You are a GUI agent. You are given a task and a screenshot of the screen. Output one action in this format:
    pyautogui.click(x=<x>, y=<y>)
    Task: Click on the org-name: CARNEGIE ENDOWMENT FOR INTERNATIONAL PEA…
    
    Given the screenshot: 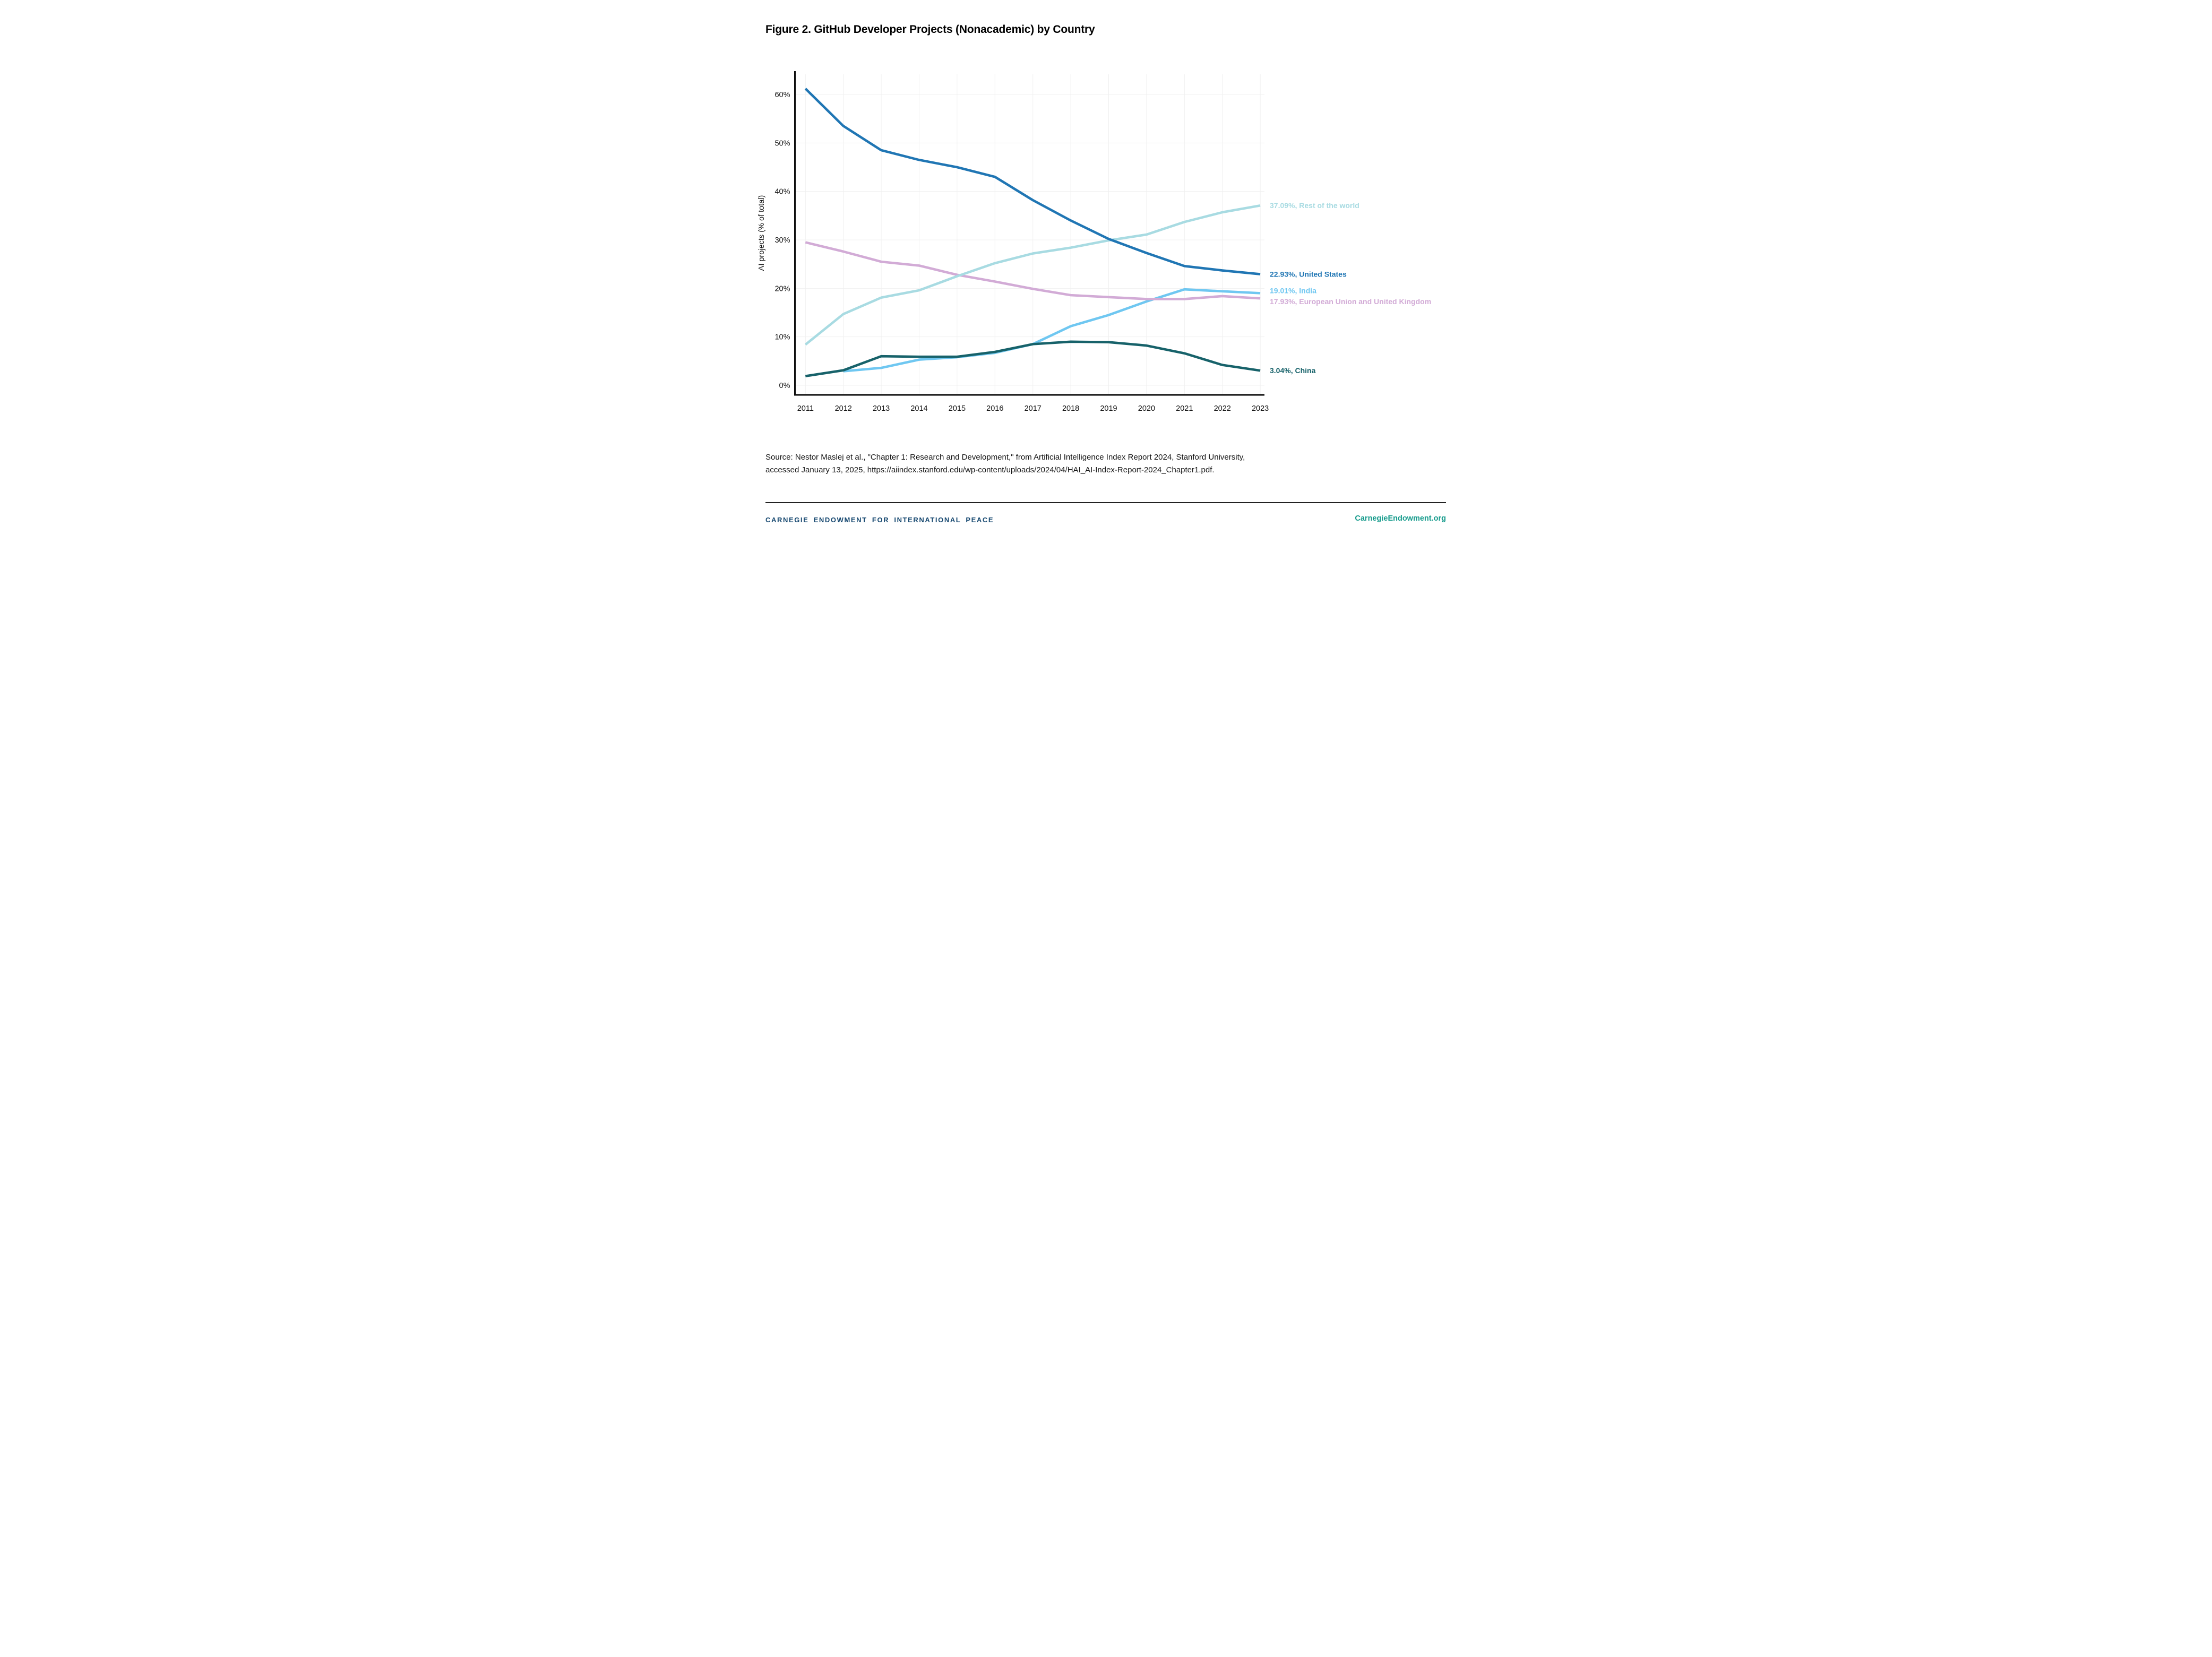 What is the action you would take?
    pyautogui.click(x=879, y=520)
    